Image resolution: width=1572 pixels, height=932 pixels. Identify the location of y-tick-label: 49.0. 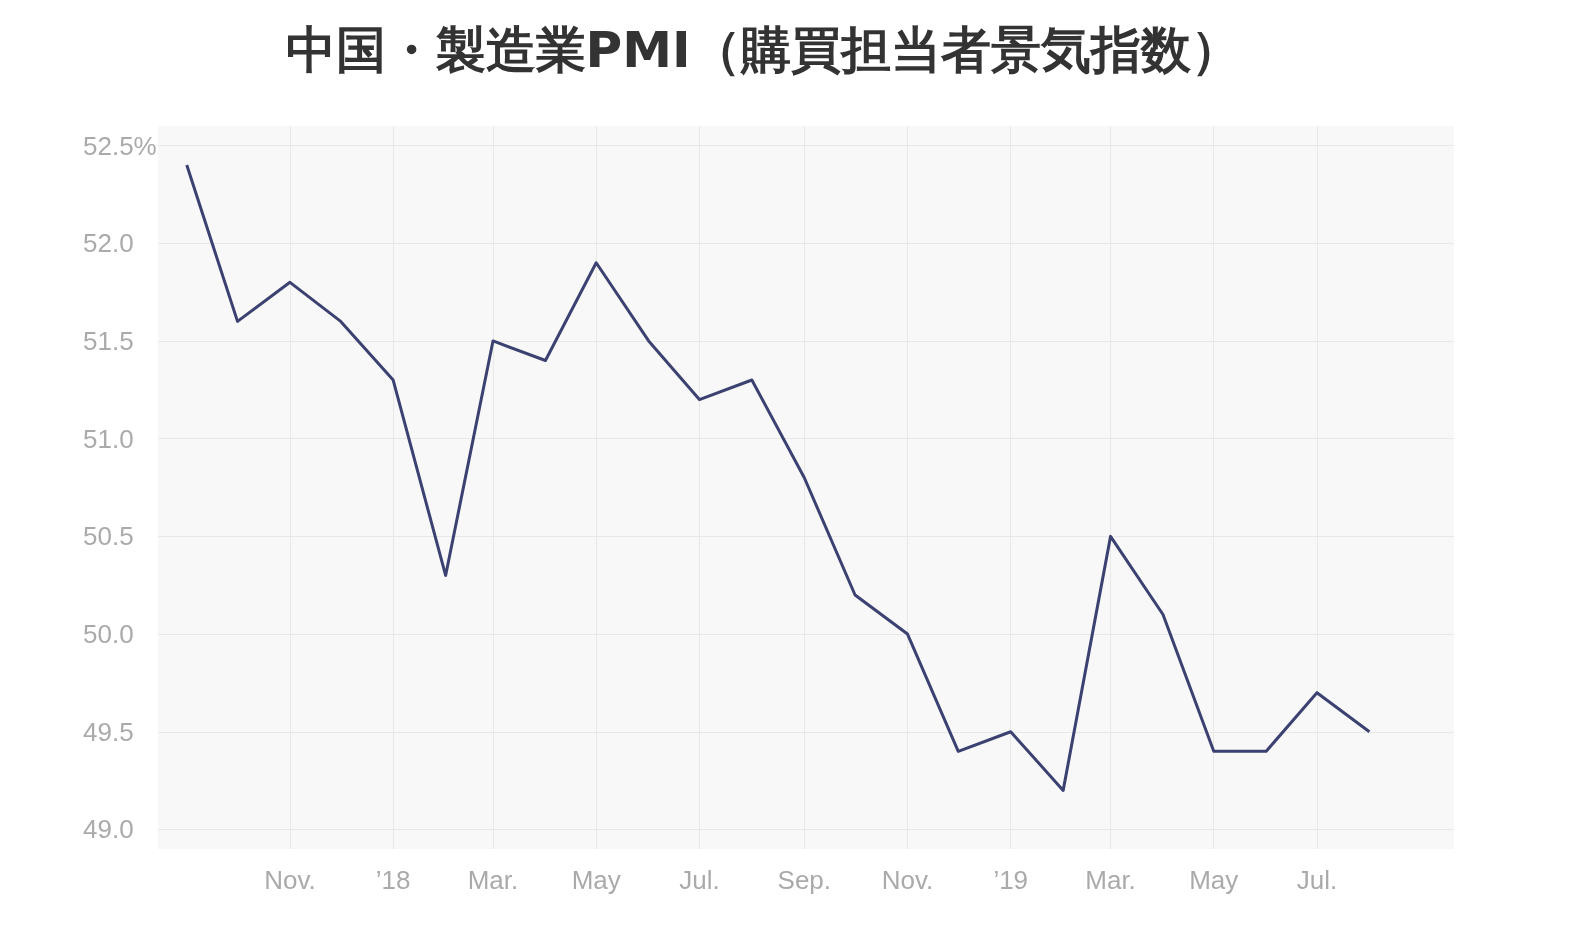
(108, 829).